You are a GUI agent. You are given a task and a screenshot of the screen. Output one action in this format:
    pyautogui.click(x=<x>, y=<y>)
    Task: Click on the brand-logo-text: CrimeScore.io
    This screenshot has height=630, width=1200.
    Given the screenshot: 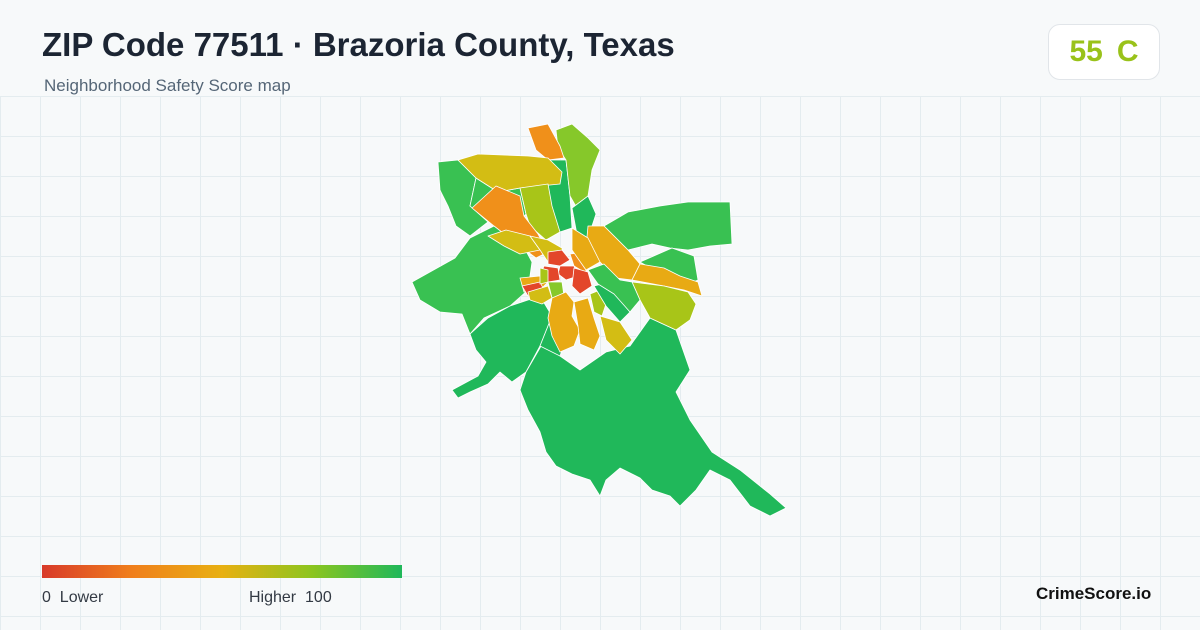 What is the action you would take?
    pyautogui.click(x=1094, y=593)
    